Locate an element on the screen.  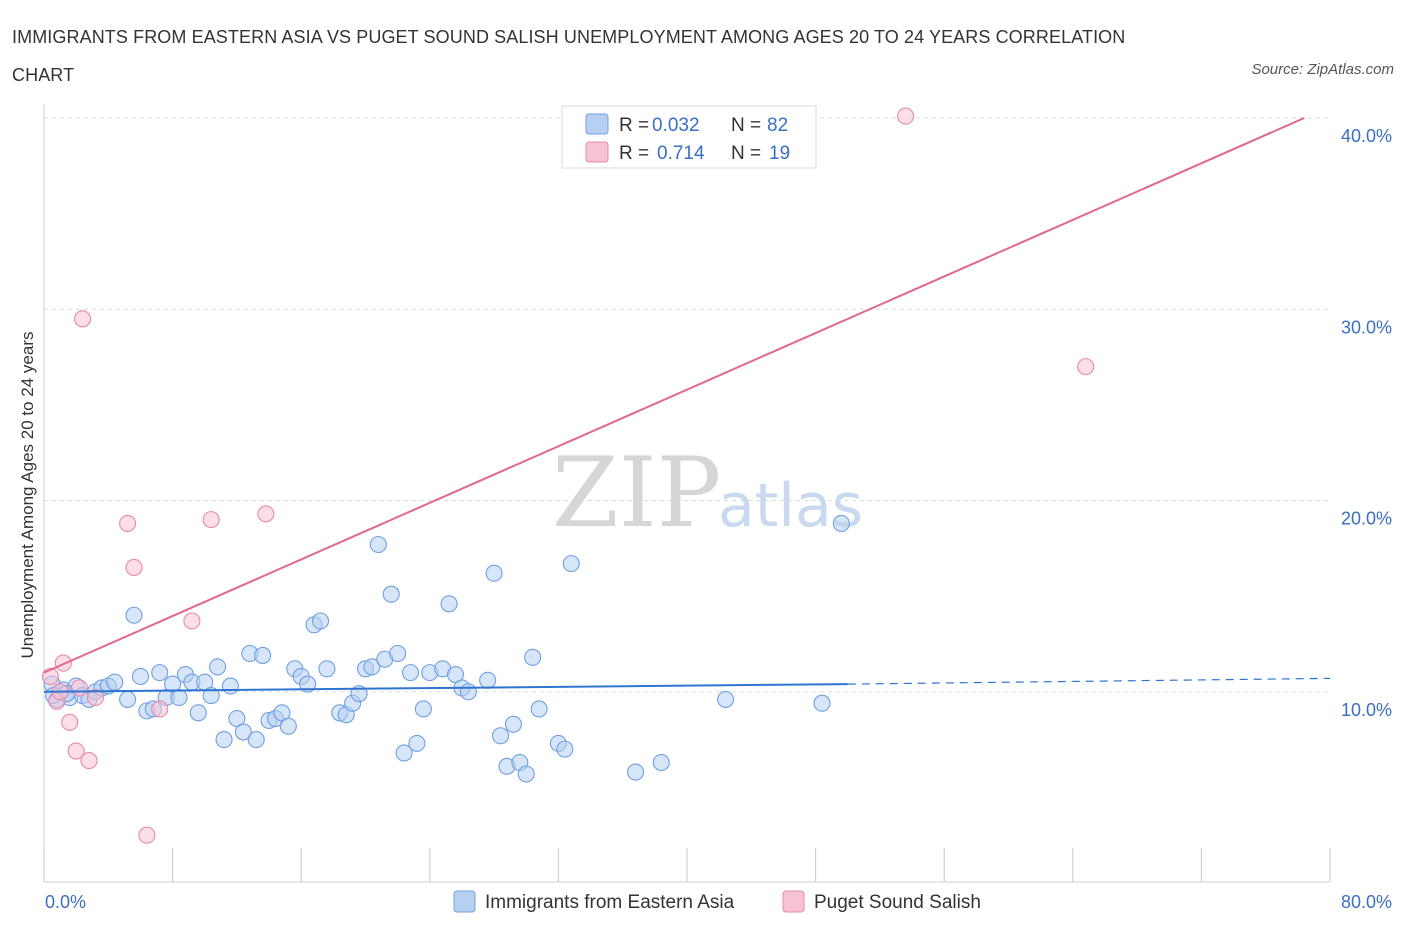
x-tick-label: 0.0% is located at coordinates (65, 902).